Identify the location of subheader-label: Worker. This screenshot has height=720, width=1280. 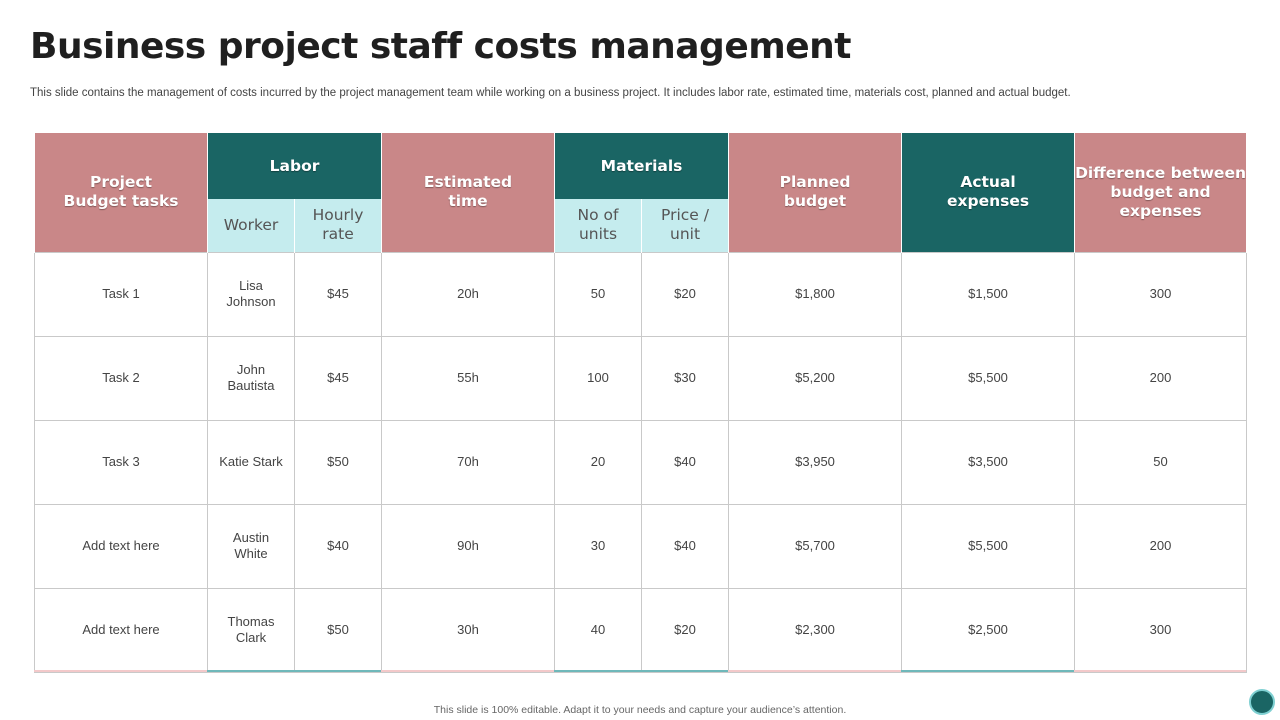
(251, 224).